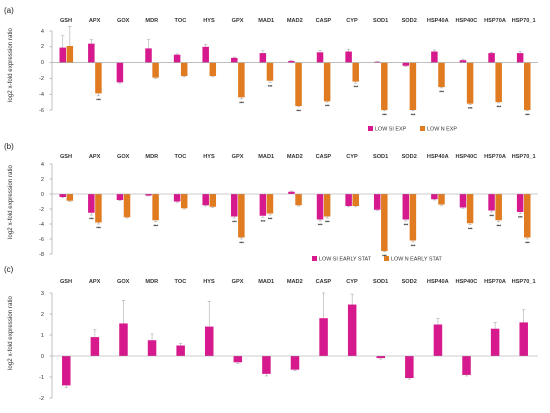 This screenshot has height=413, width=550. What do you see at coordinates (42, 336) in the screenshot?
I see `y-tick-label: 1` at bounding box center [42, 336].